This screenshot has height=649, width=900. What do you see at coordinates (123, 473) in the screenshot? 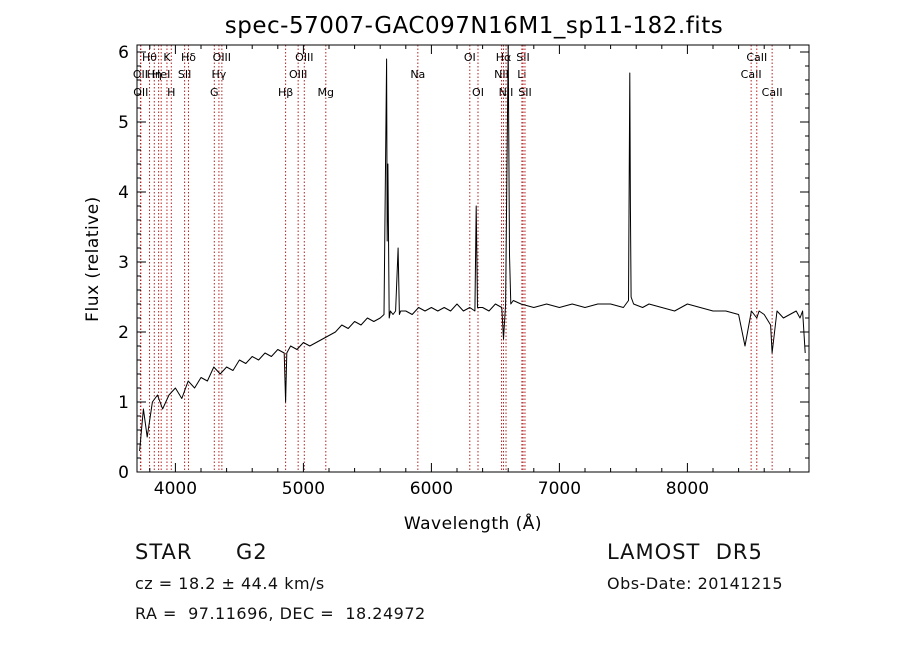
I see `y-tick-label: 0` at bounding box center [123, 473].